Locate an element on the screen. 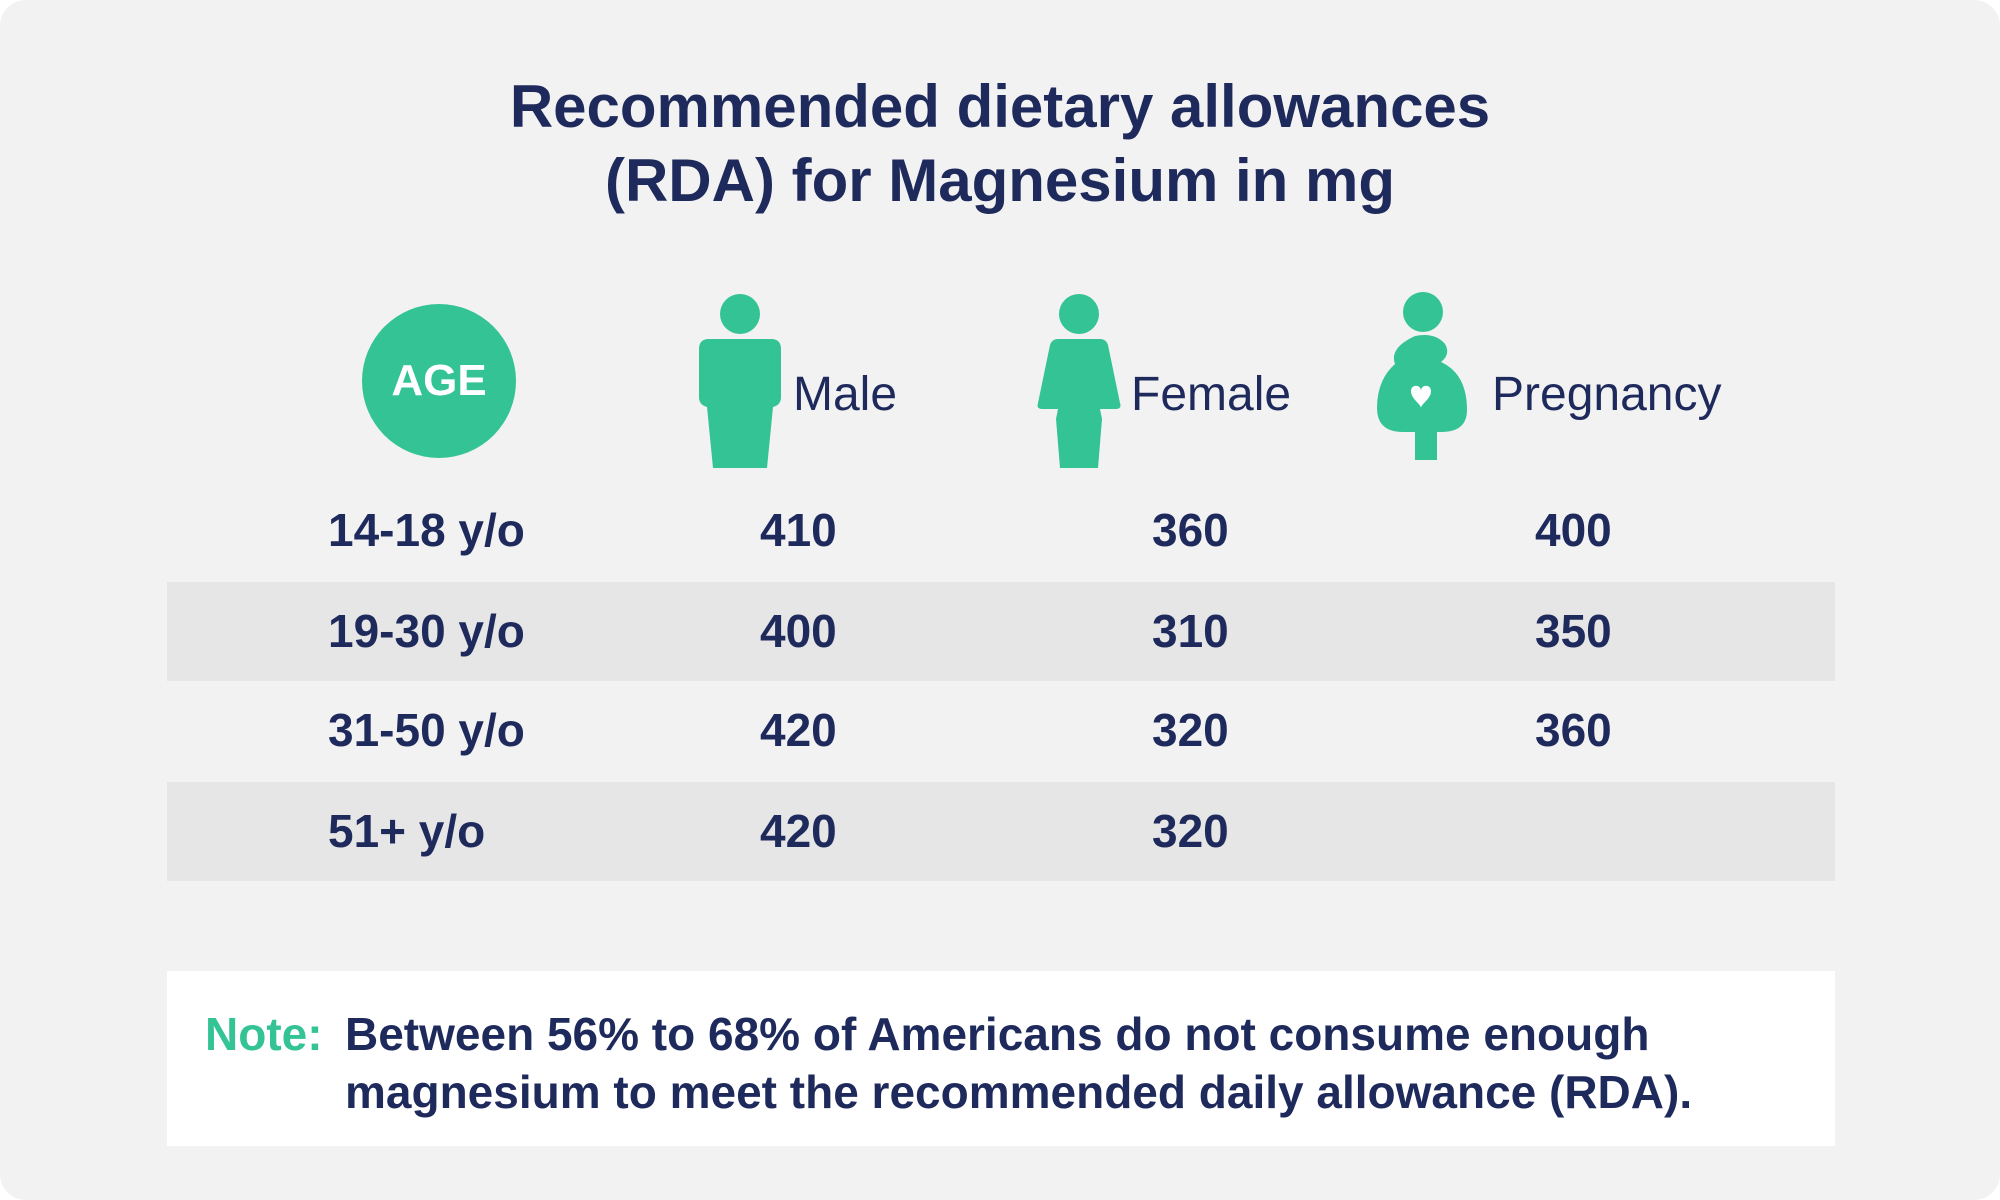  note-label: Note: is located at coordinates (264, 1034).